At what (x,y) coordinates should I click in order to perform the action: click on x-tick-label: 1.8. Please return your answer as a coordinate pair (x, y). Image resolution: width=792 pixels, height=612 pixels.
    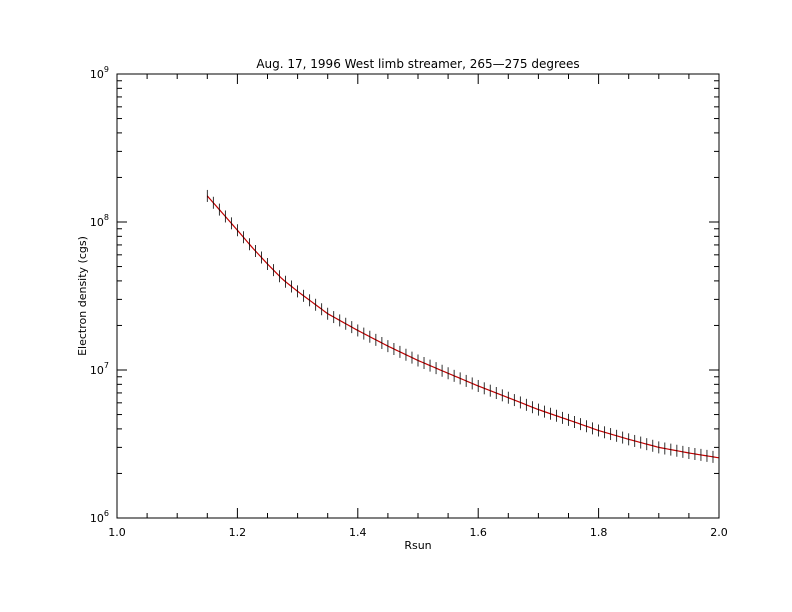
    Looking at the image, I should click on (599, 532).